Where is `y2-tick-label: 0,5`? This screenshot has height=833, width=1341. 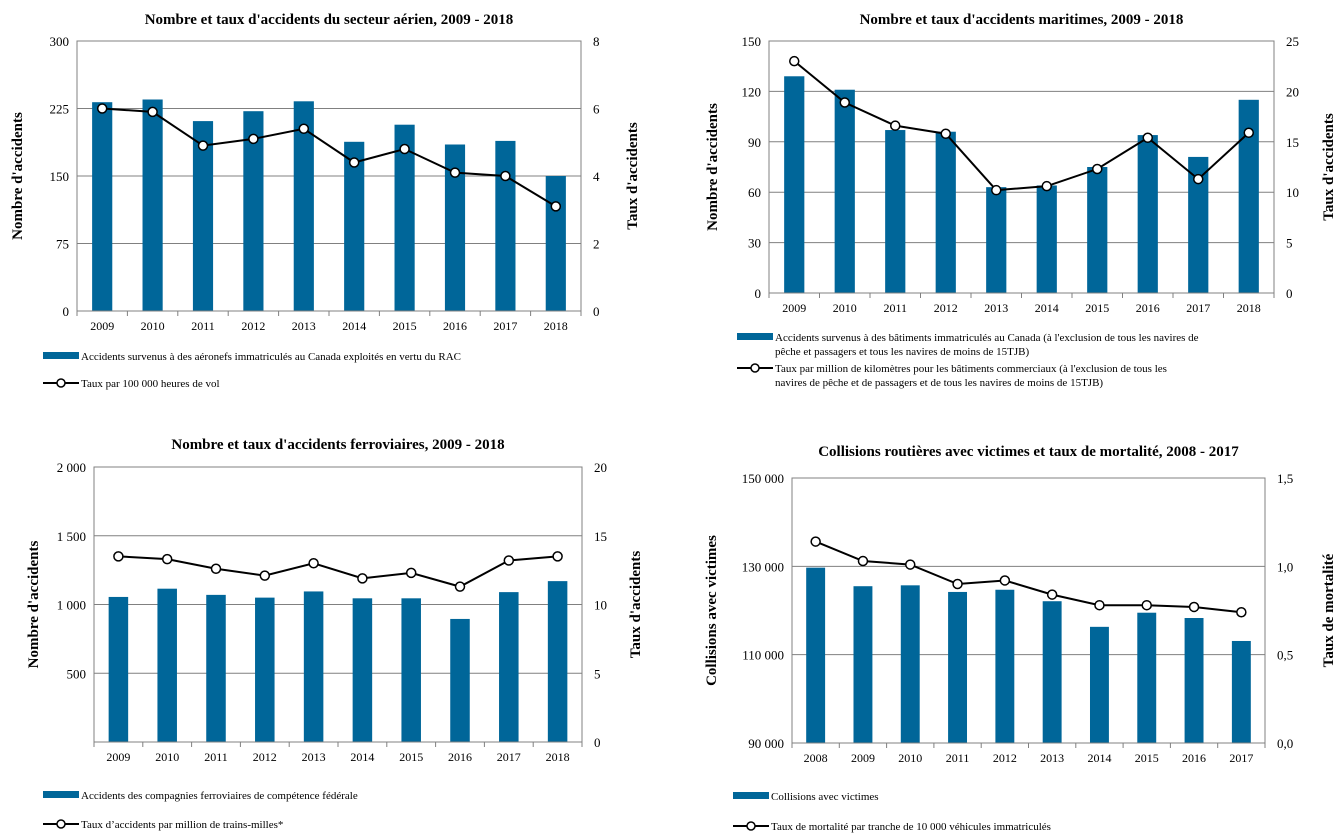 y2-tick-label: 0,5 is located at coordinates (1285, 655).